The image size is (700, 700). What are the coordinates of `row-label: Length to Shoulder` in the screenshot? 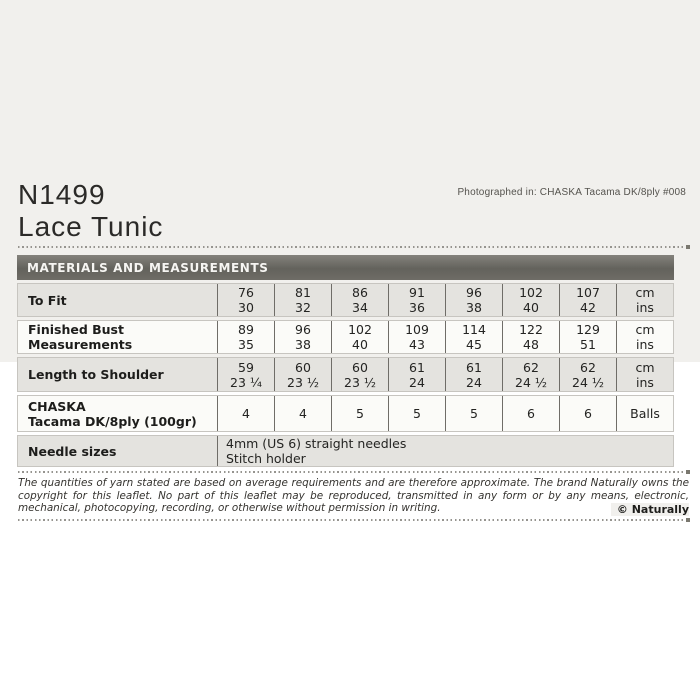 It's located at (96, 374).